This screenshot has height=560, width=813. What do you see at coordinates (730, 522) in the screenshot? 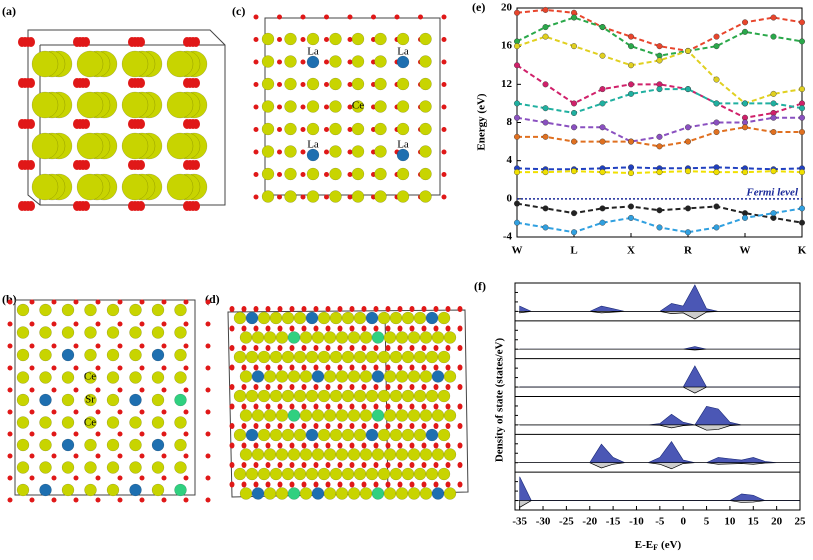
I see `x-tick-label: 10` at bounding box center [730, 522].